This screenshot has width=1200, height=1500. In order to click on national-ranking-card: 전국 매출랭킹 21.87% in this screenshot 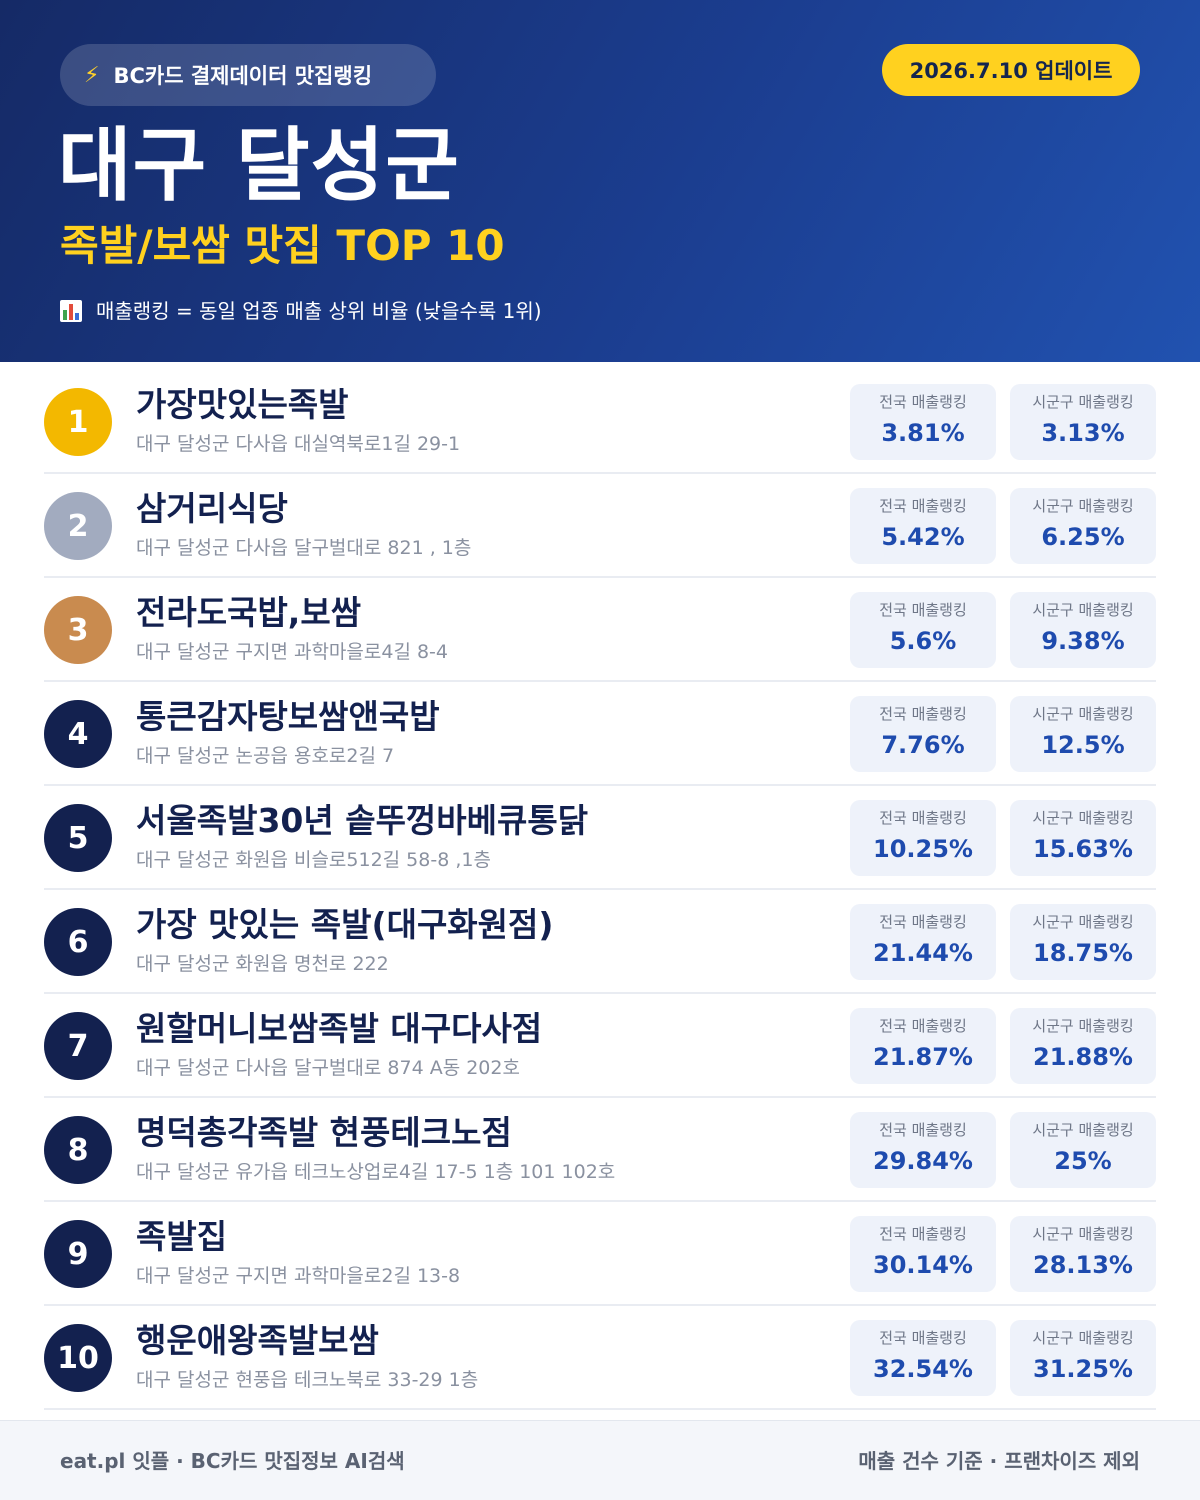, I will do `click(923, 1046)`.